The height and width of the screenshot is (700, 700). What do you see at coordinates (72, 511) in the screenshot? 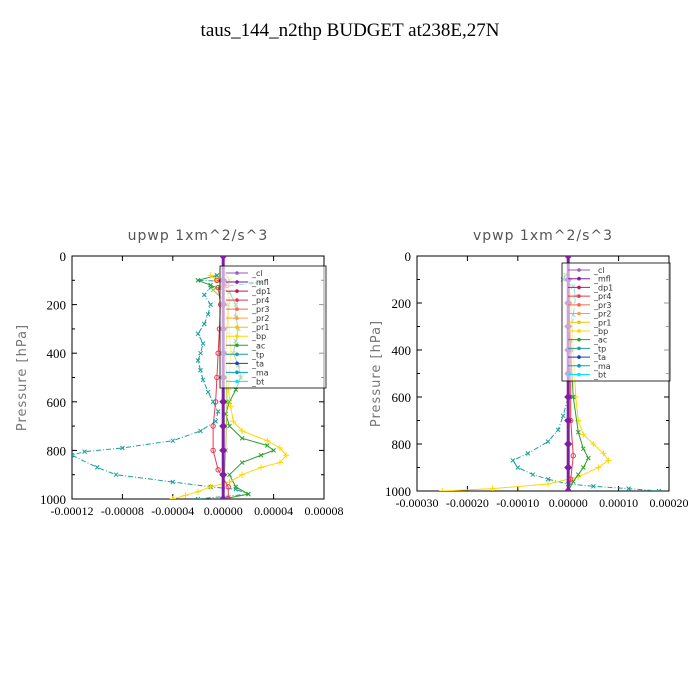
I see `x-tick-label: -0.00012` at bounding box center [72, 511].